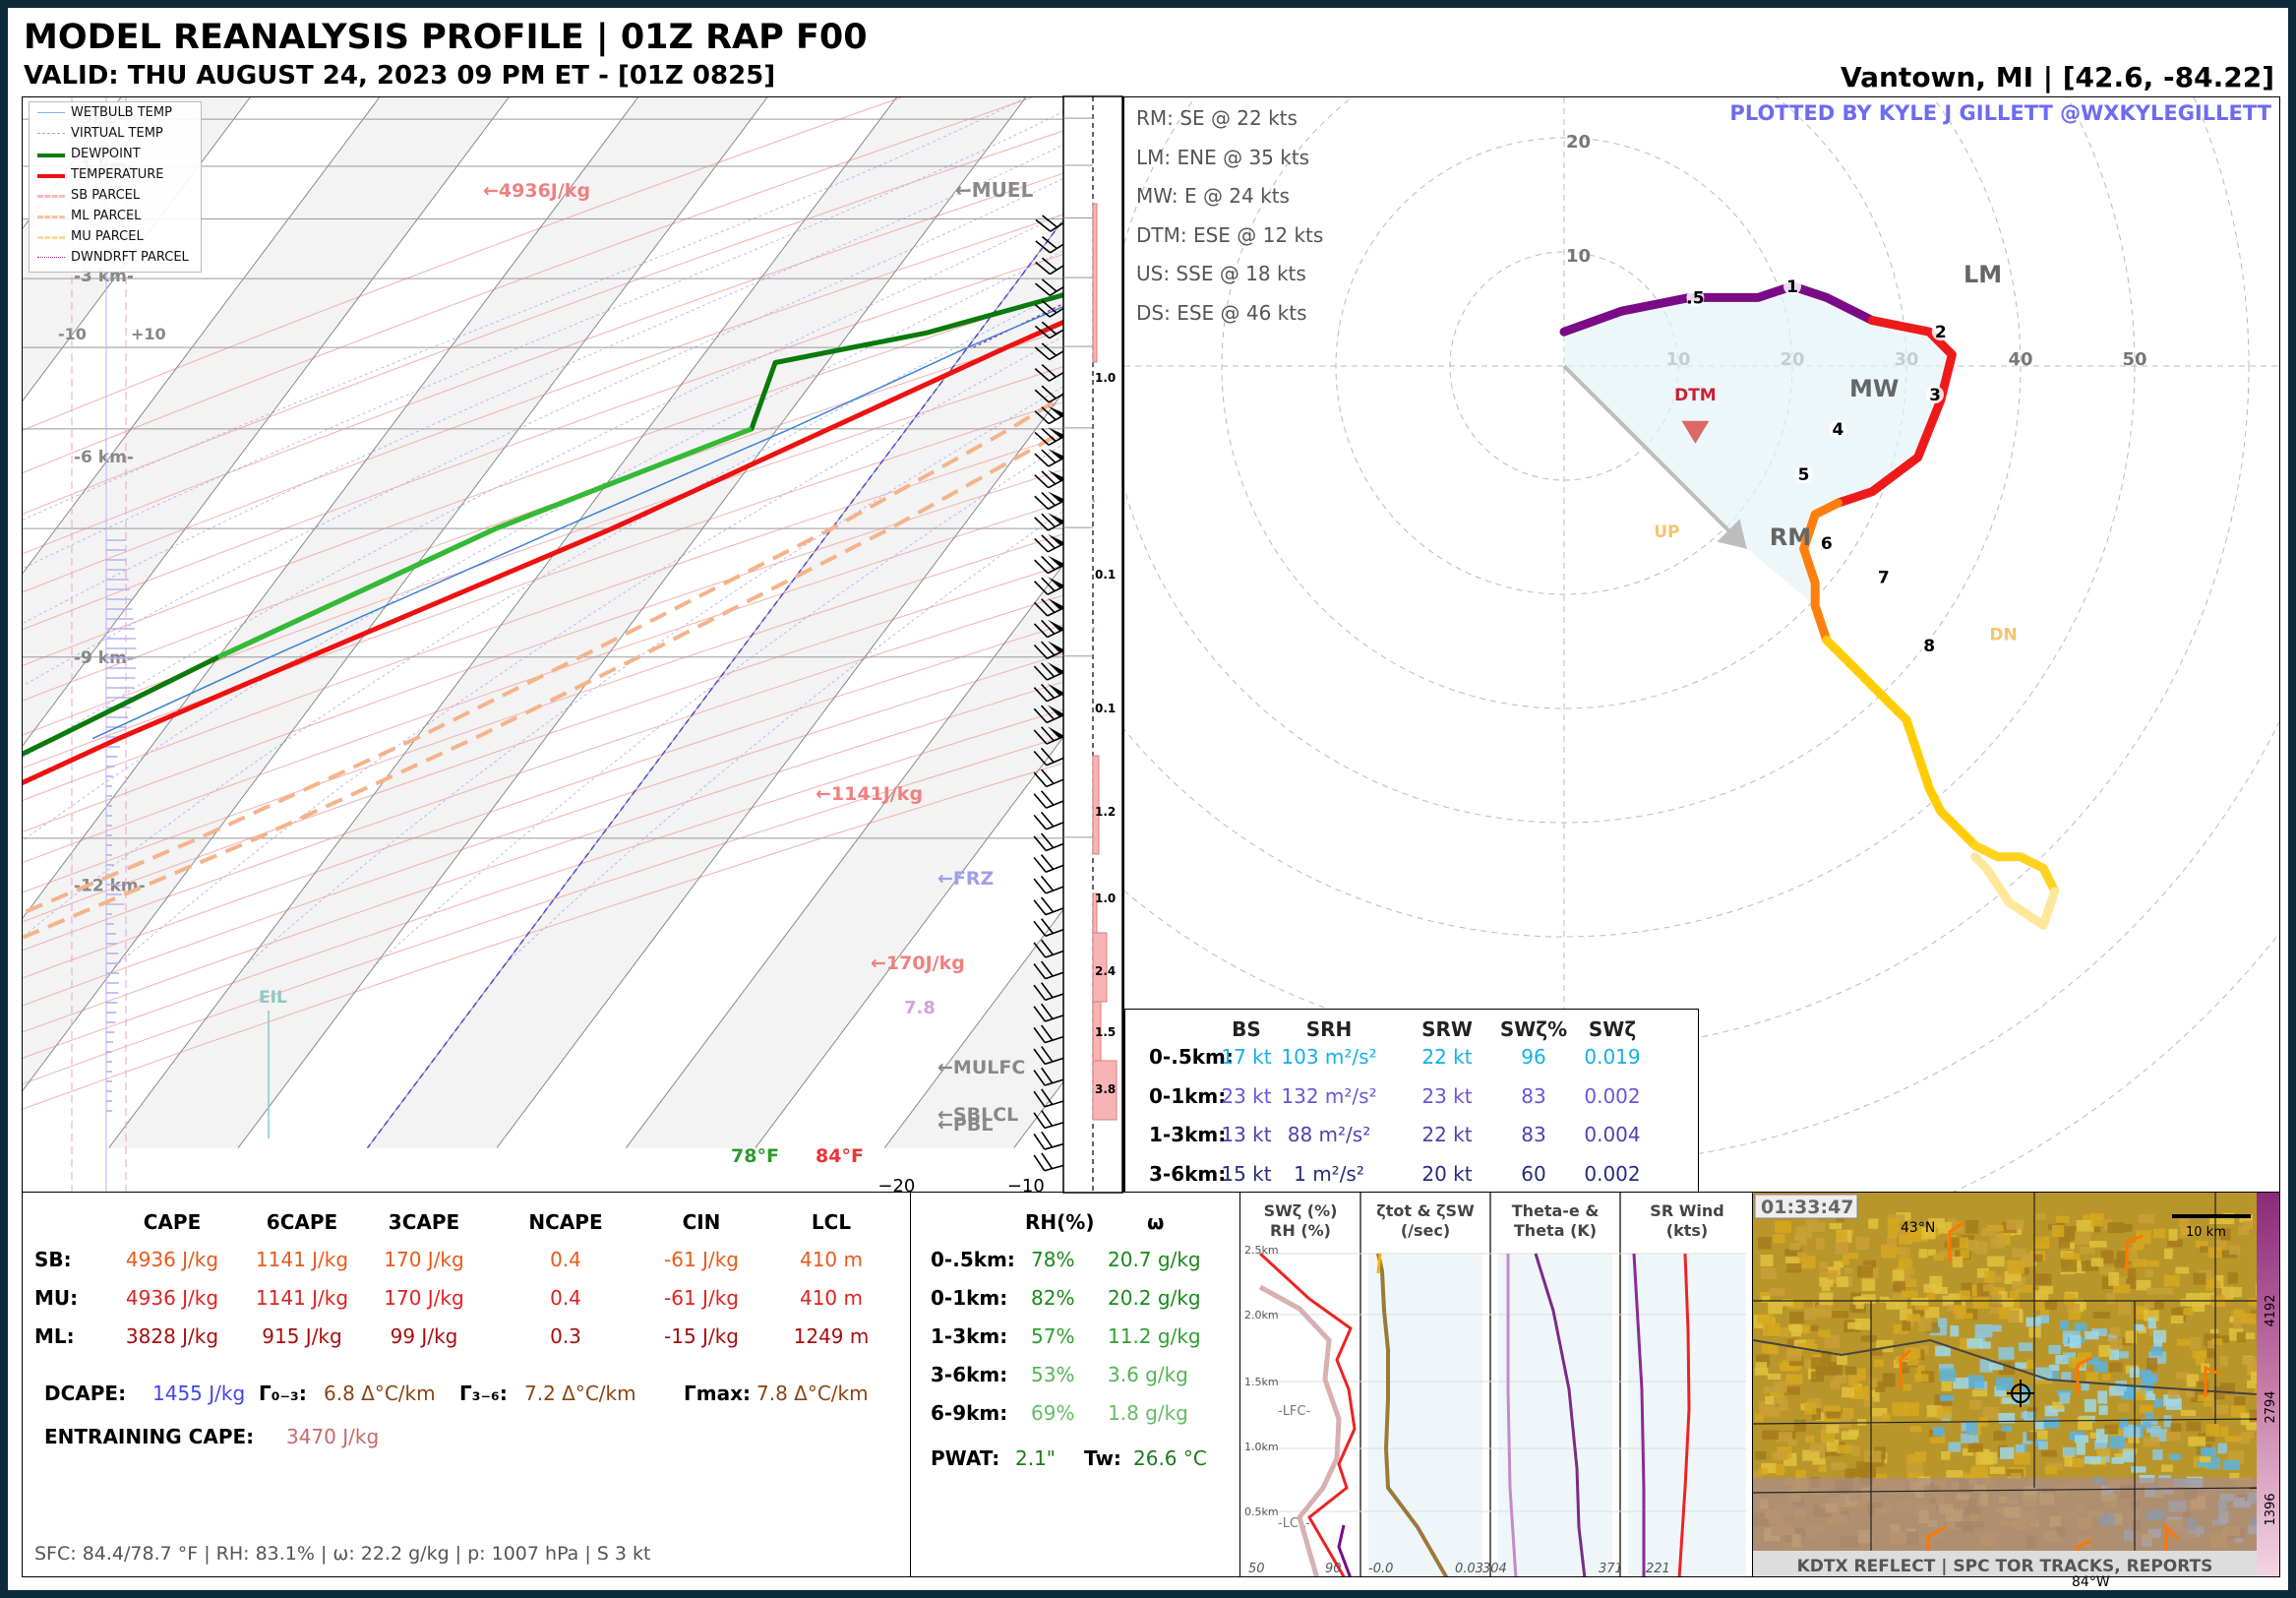  What do you see at coordinates (1102, 1458) in the screenshot?
I see `tw-label: Tw:` at bounding box center [1102, 1458].